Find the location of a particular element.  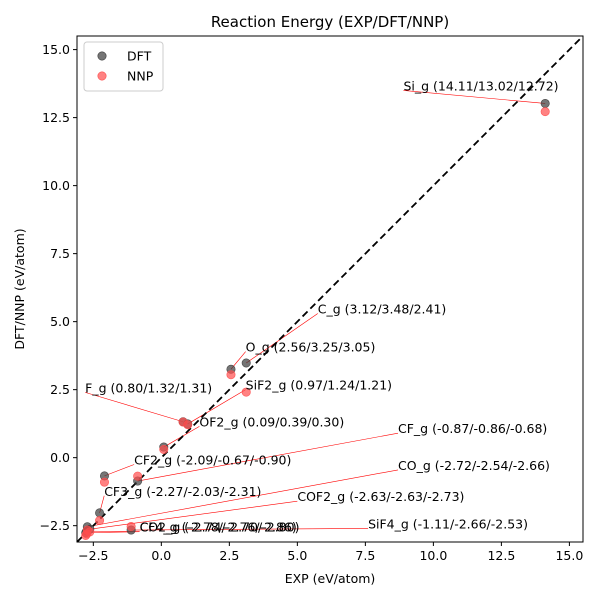

annotation-text: SiF2_g (0.97/1.24/1.21) is located at coordinates (319, 385).